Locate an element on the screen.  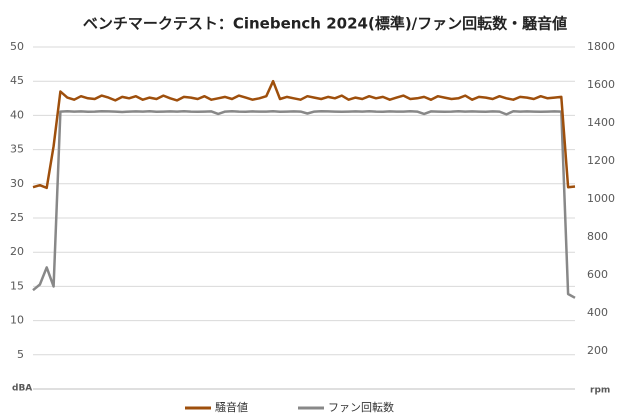
y-tick-label: 35 is located at coordinates (17, 149).